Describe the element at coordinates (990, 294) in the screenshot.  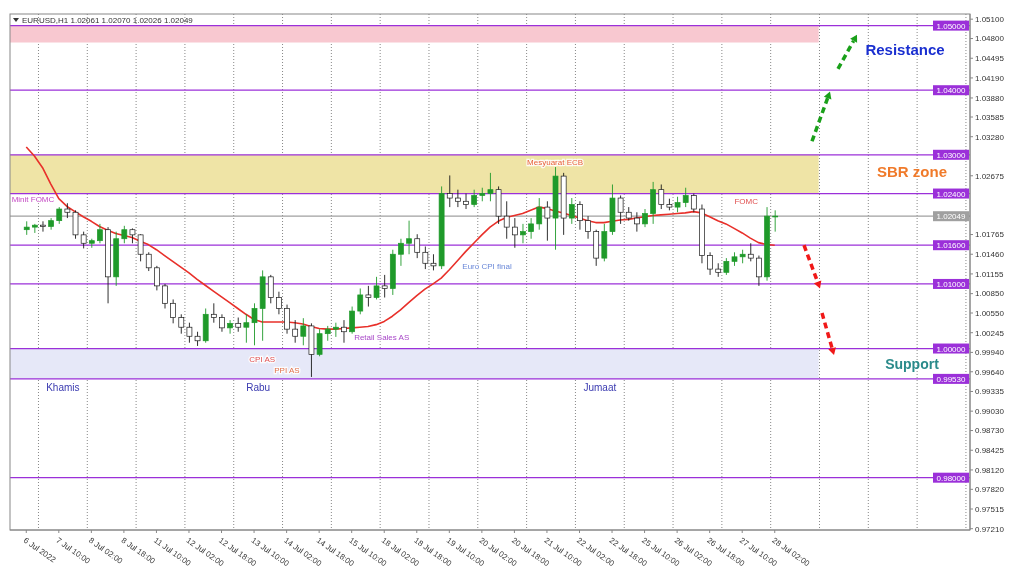
I see `y-tick-label: 1.00850` at that location.